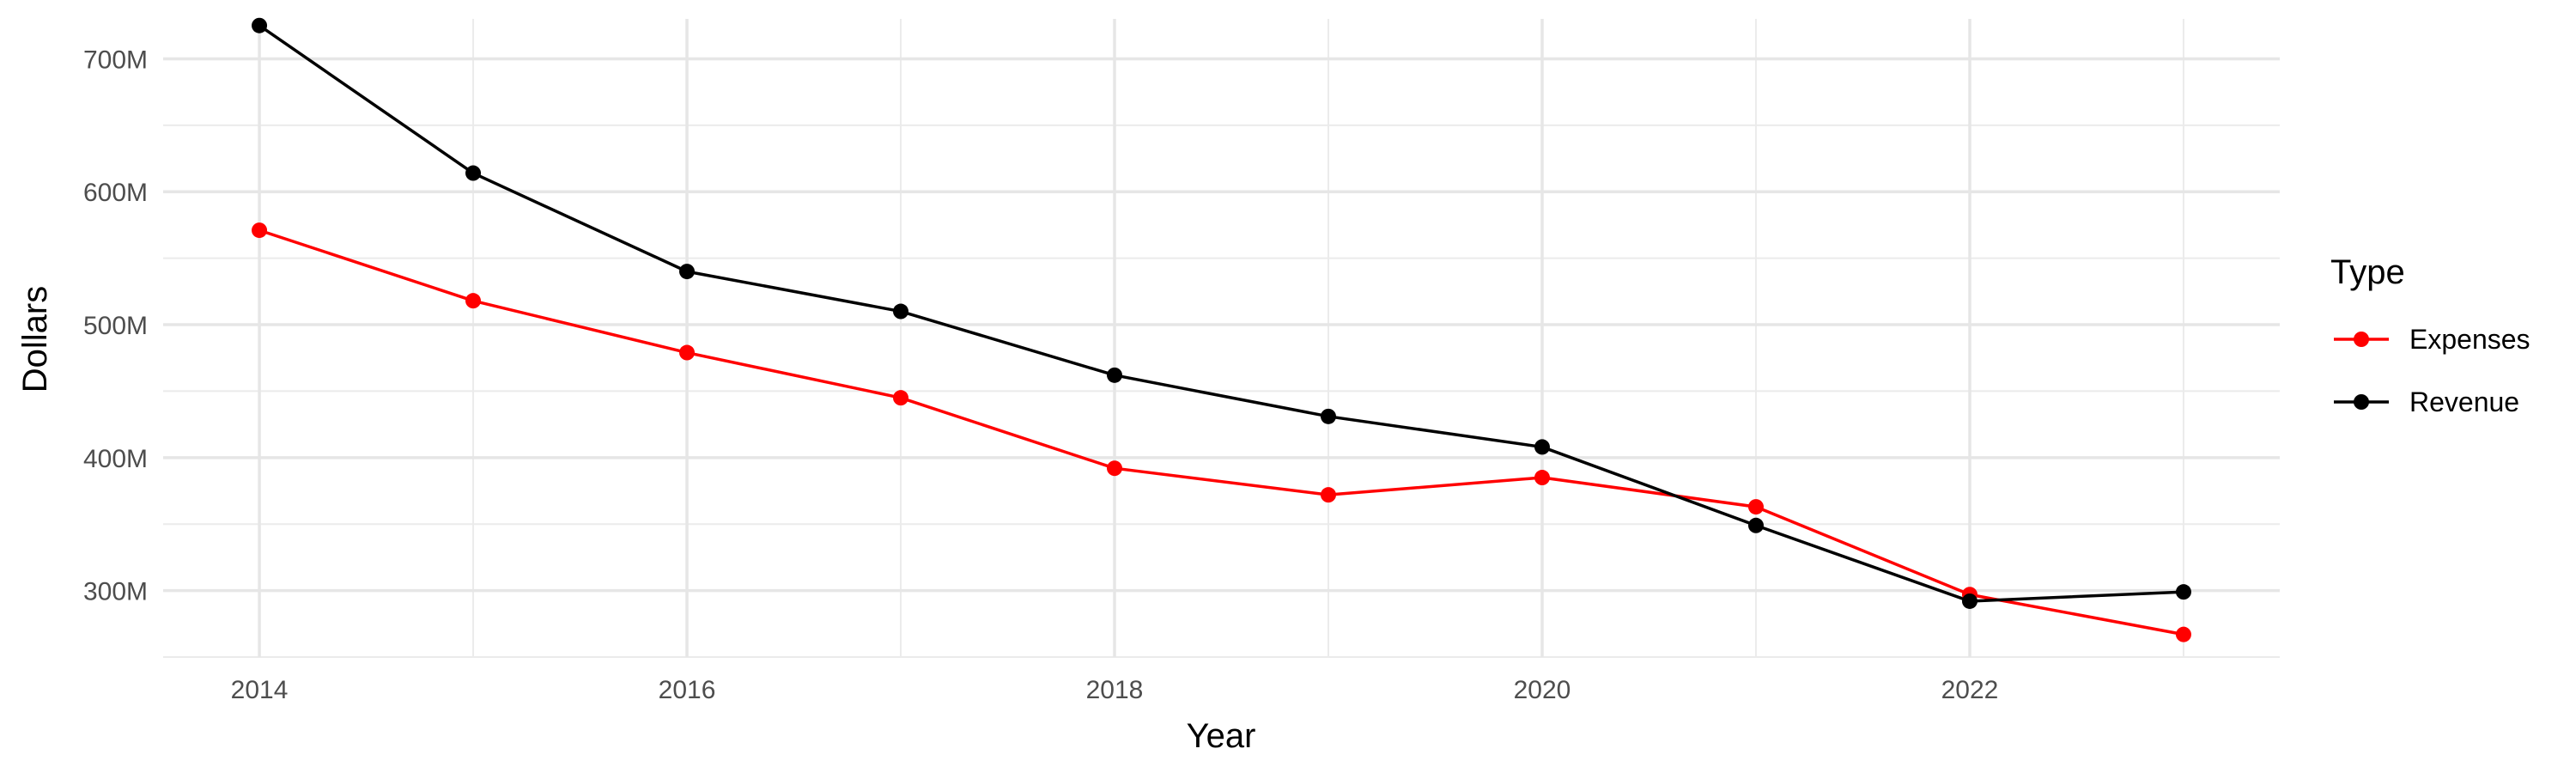 This screenshot has height=773, width=2576. Describe the element at coordinates (1970, 690) in the screenshot. I see `x-tick-label: 2022` at that location.